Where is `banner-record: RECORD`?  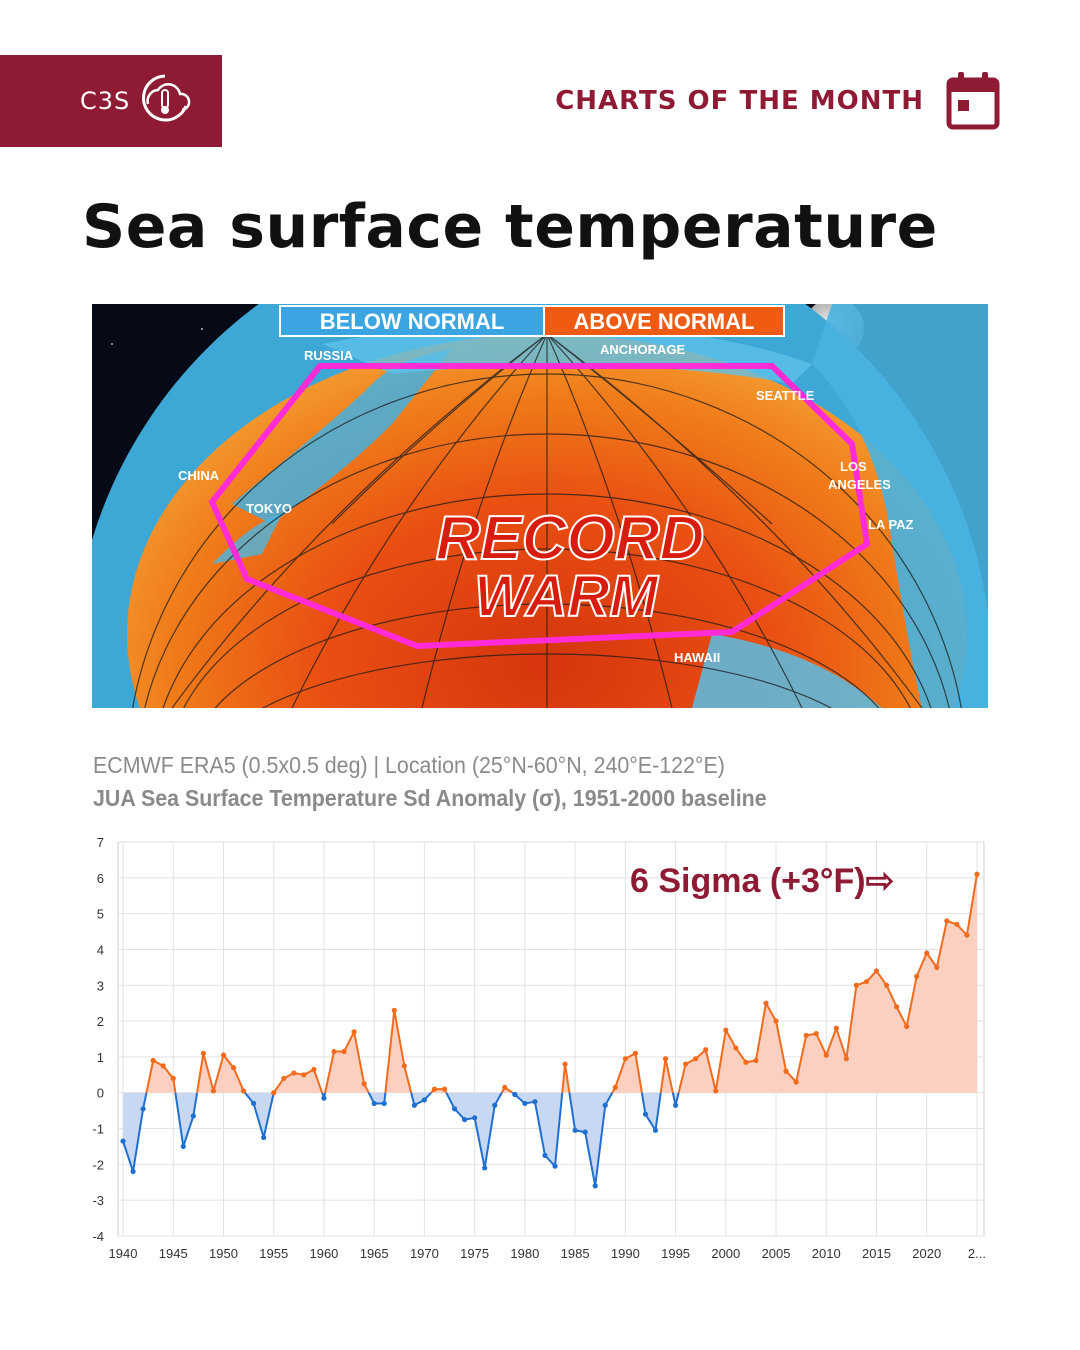
banner-record: RECORD is located at coordinates (570, 538).